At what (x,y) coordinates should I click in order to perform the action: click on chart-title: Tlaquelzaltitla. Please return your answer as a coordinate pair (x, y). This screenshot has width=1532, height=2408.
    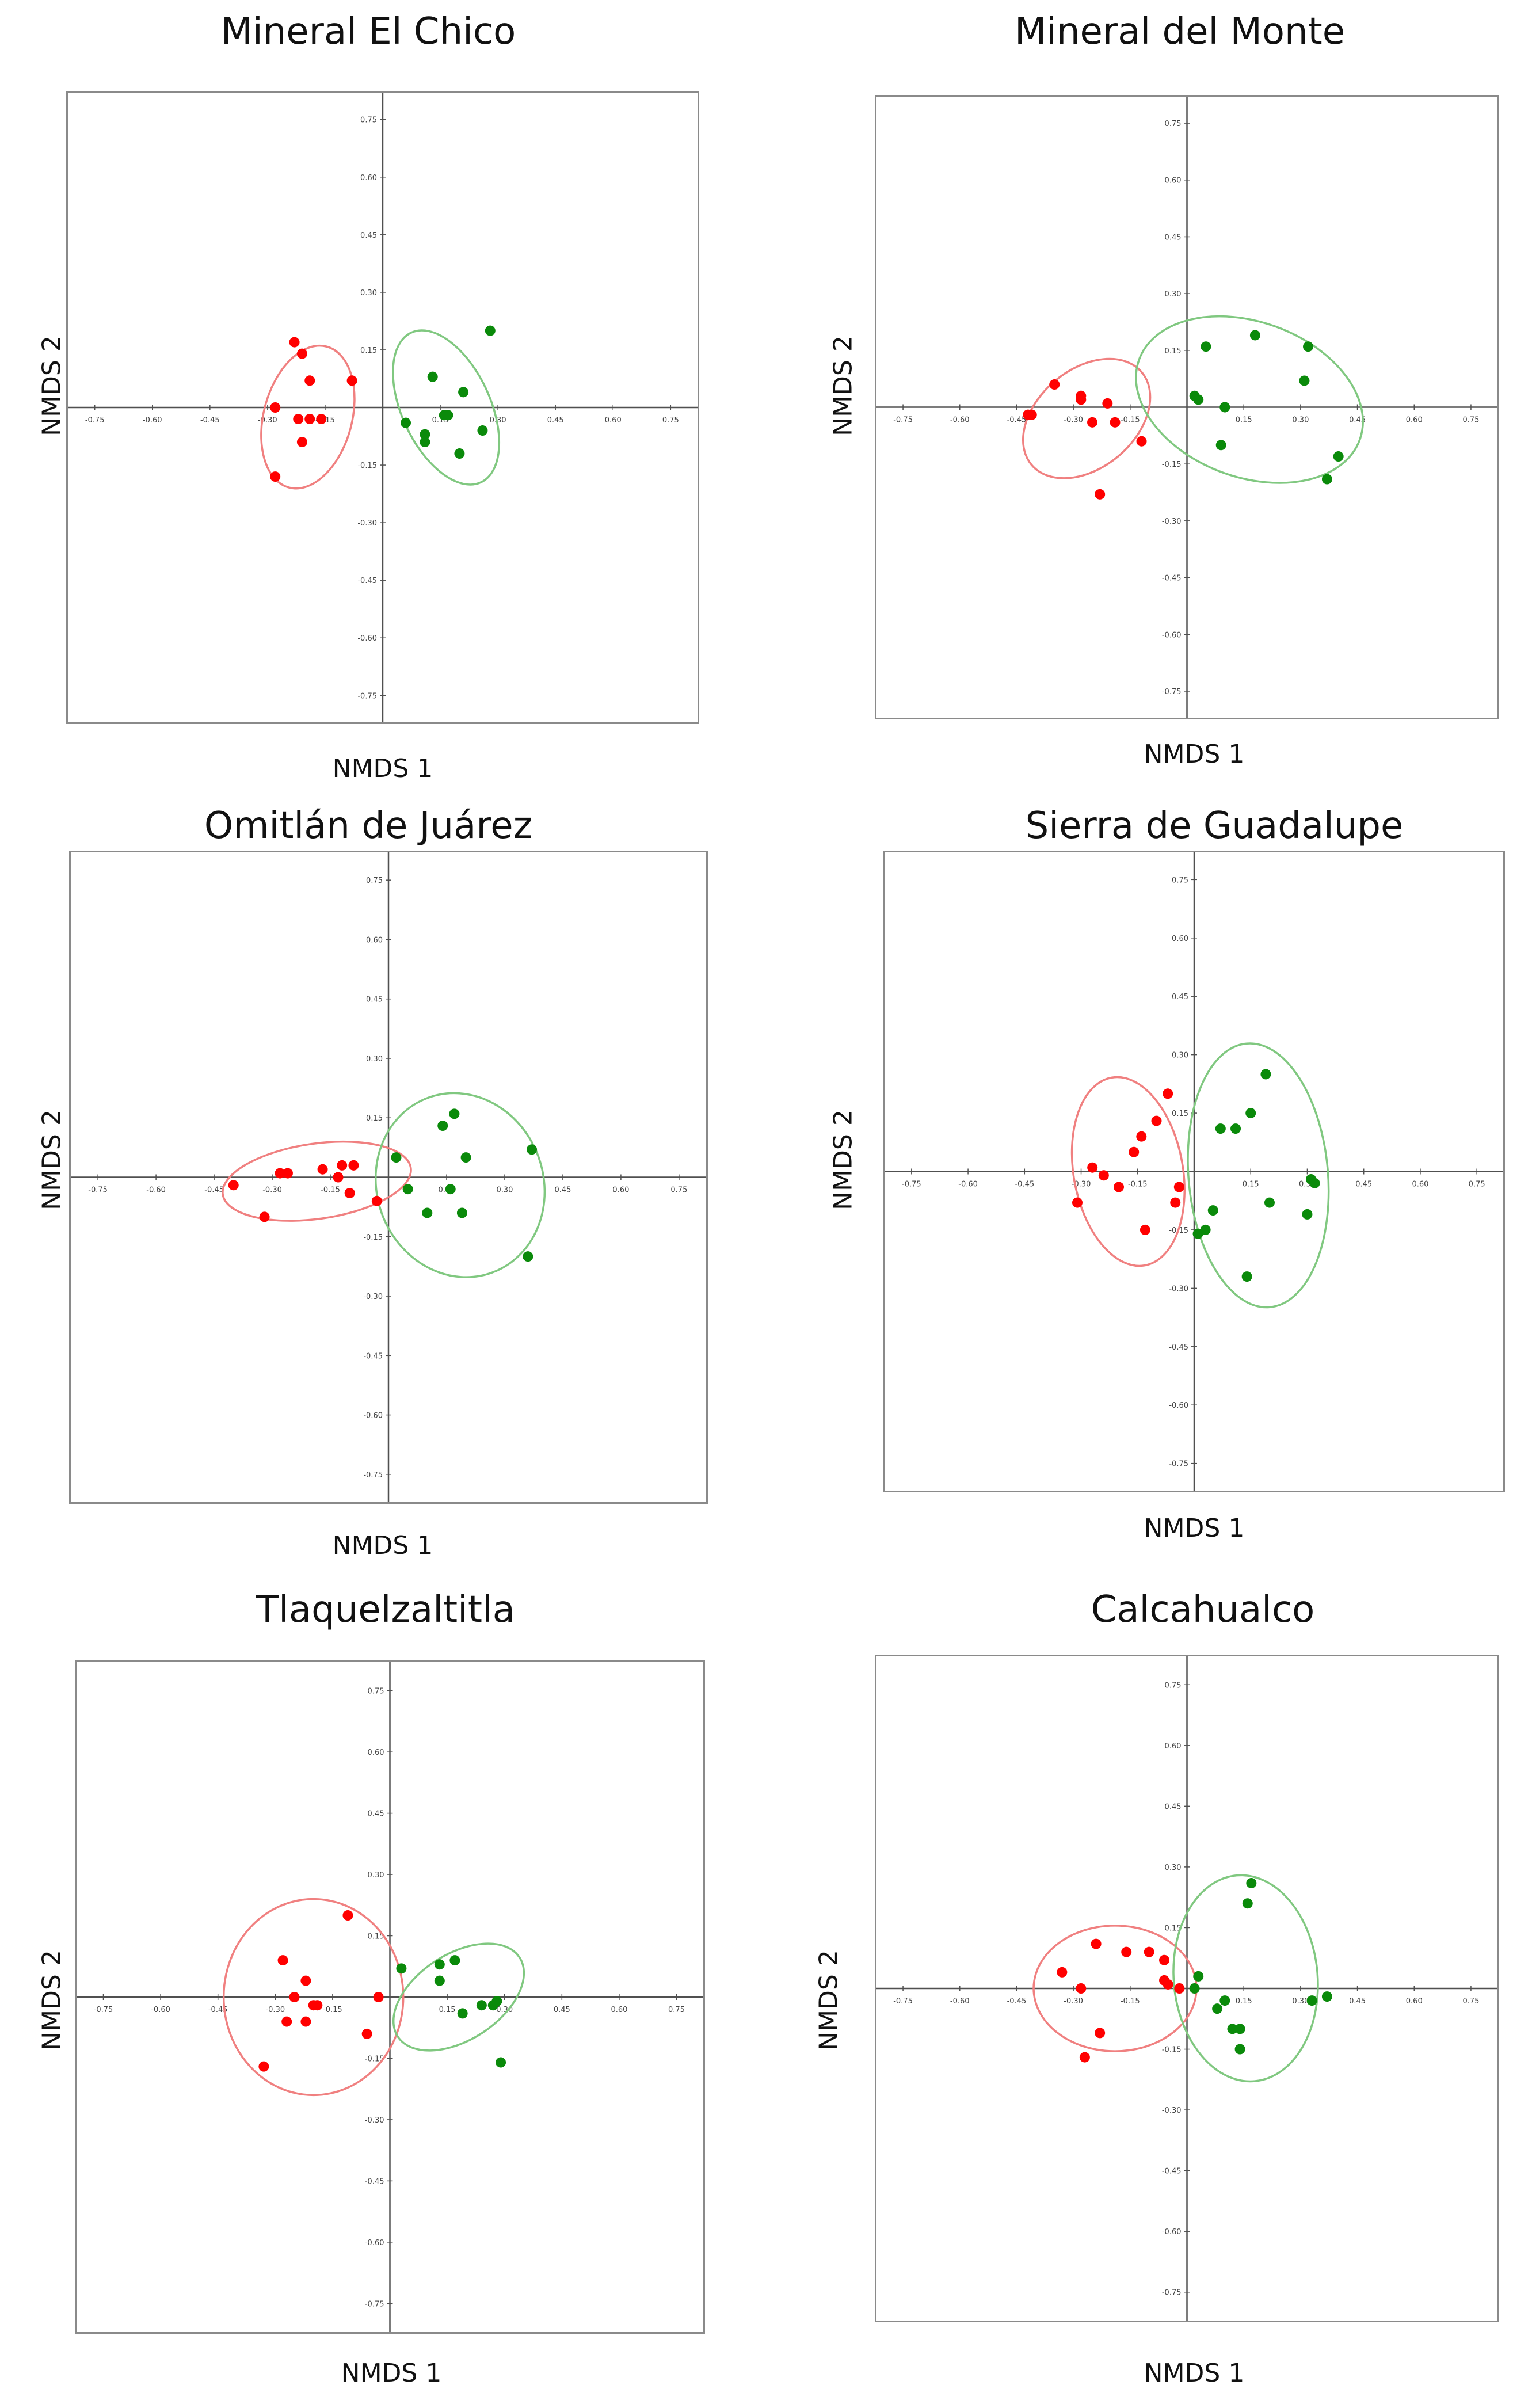
    Looking at the image, I should click on (385, 1609).